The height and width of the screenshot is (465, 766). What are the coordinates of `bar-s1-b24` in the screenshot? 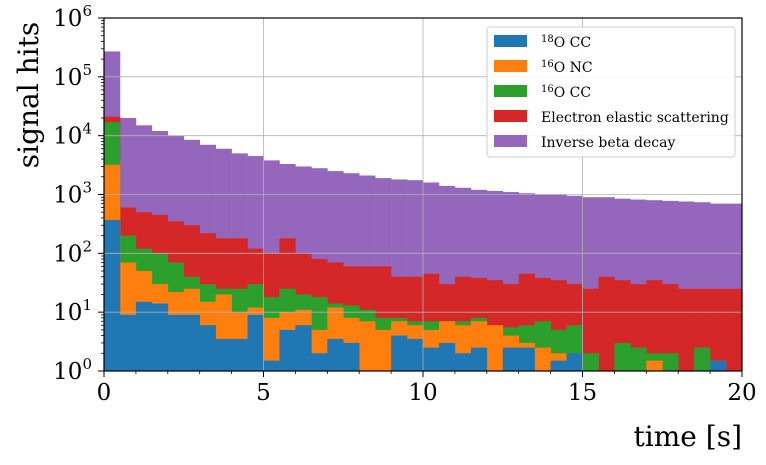 It's located at (495, 348).